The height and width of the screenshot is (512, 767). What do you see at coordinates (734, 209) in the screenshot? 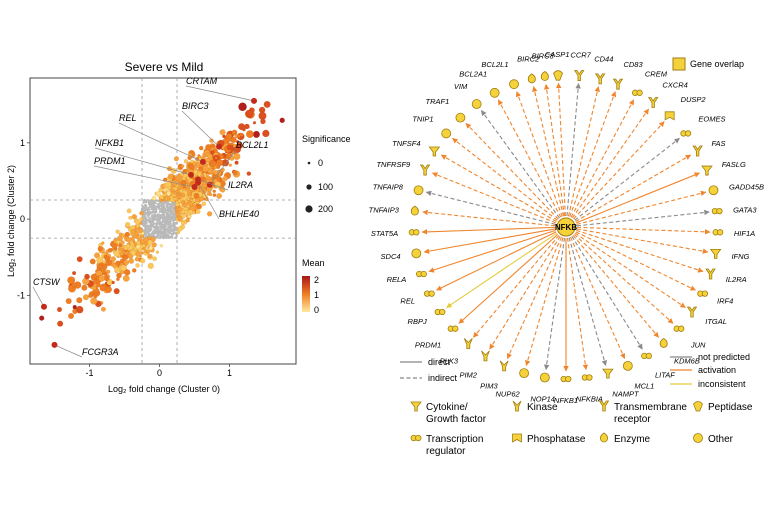
I see `node-gata3: GATA3` at bounding box center [734, 209].